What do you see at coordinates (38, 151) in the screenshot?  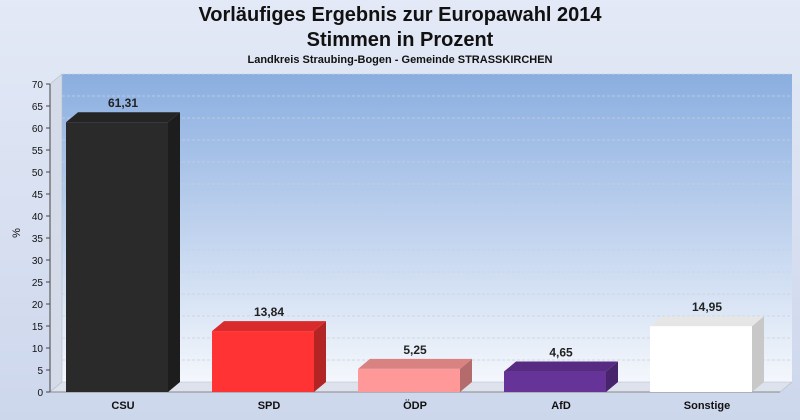 I see `y-tick-label: 55` at bounding box center [38, 151].